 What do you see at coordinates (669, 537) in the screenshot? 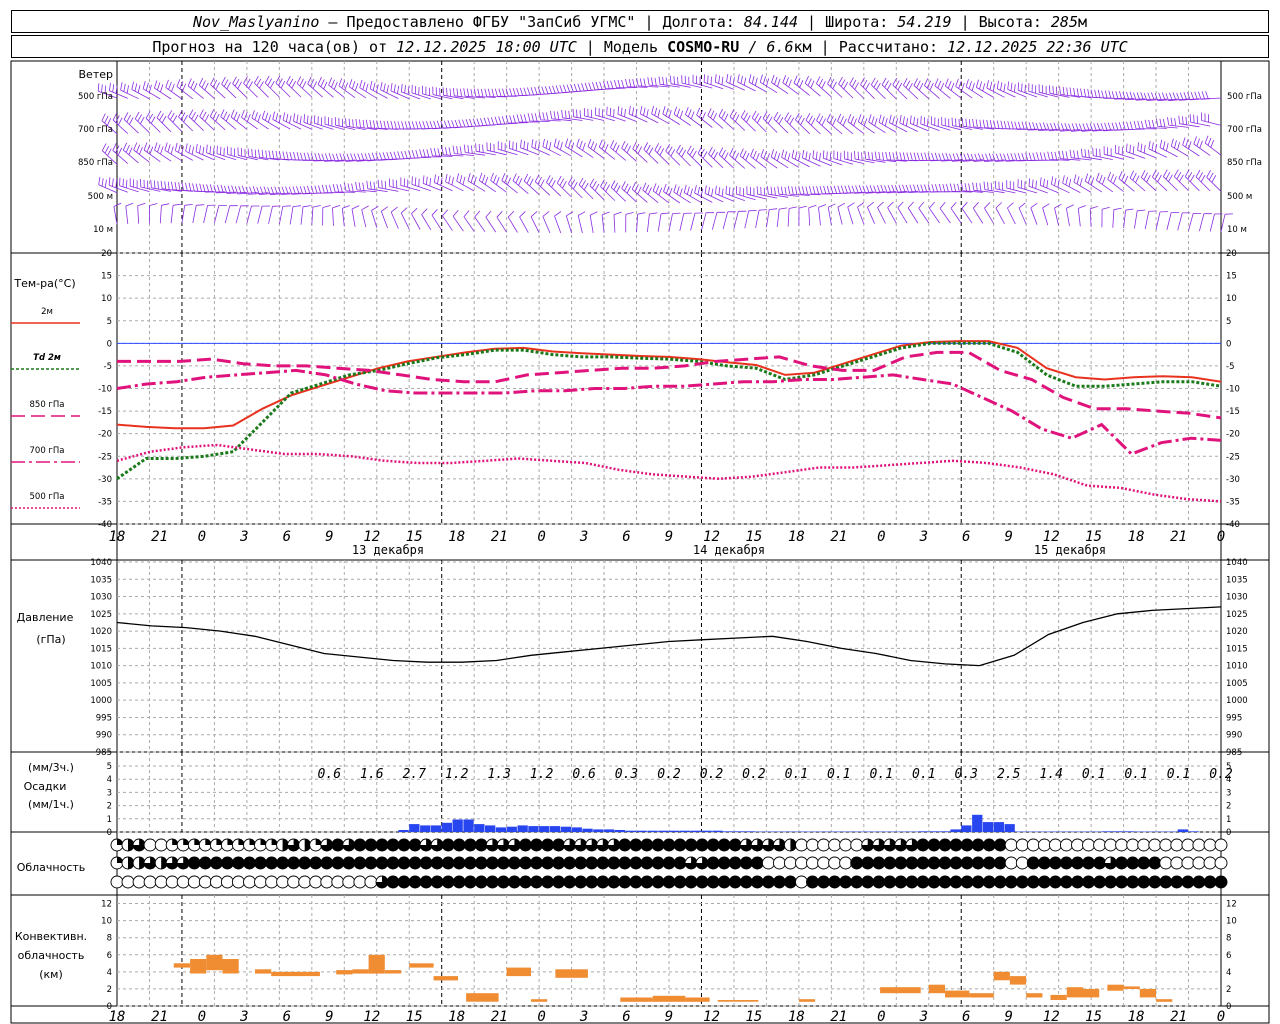
I see `hour-label: 9` at bounding box center [669, 537].